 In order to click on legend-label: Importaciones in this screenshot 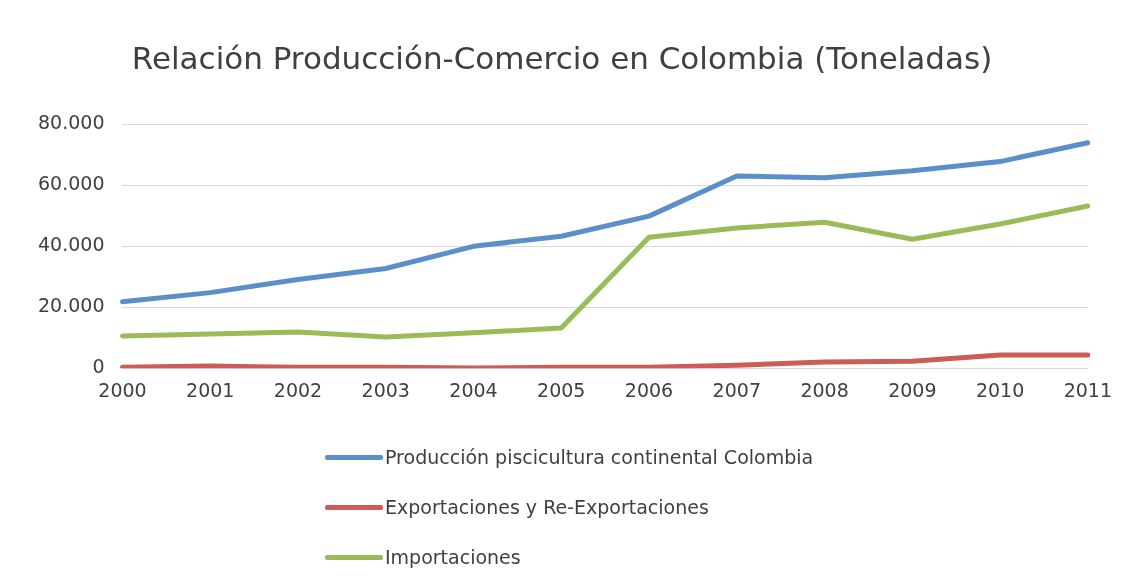, I will do `click(453, 557)`.